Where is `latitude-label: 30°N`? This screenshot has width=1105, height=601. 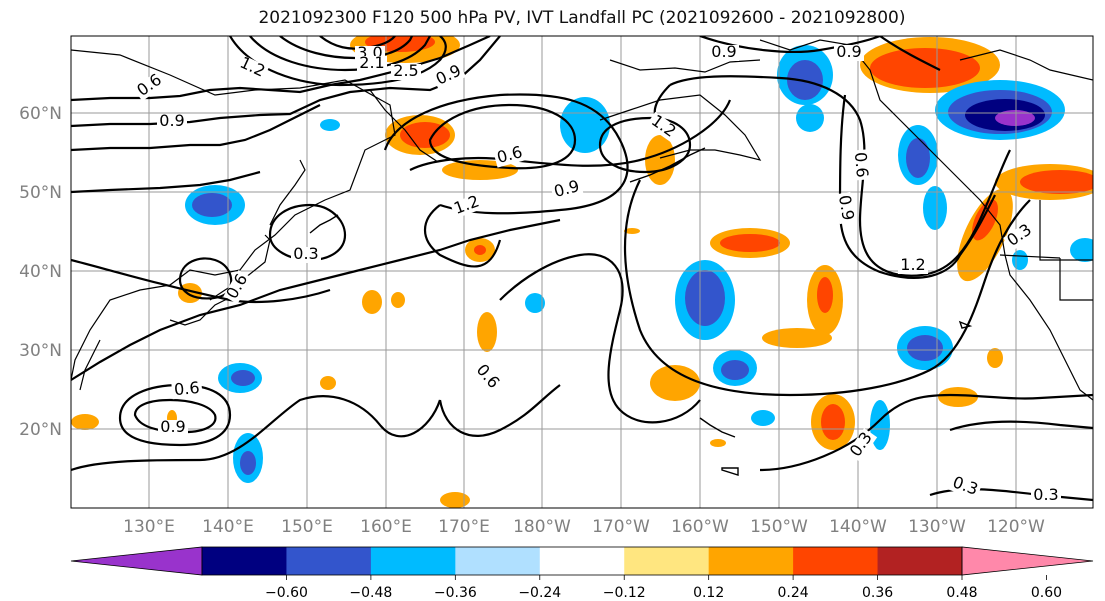
latitude-label: 30°N is located at coordinates (40, 351).